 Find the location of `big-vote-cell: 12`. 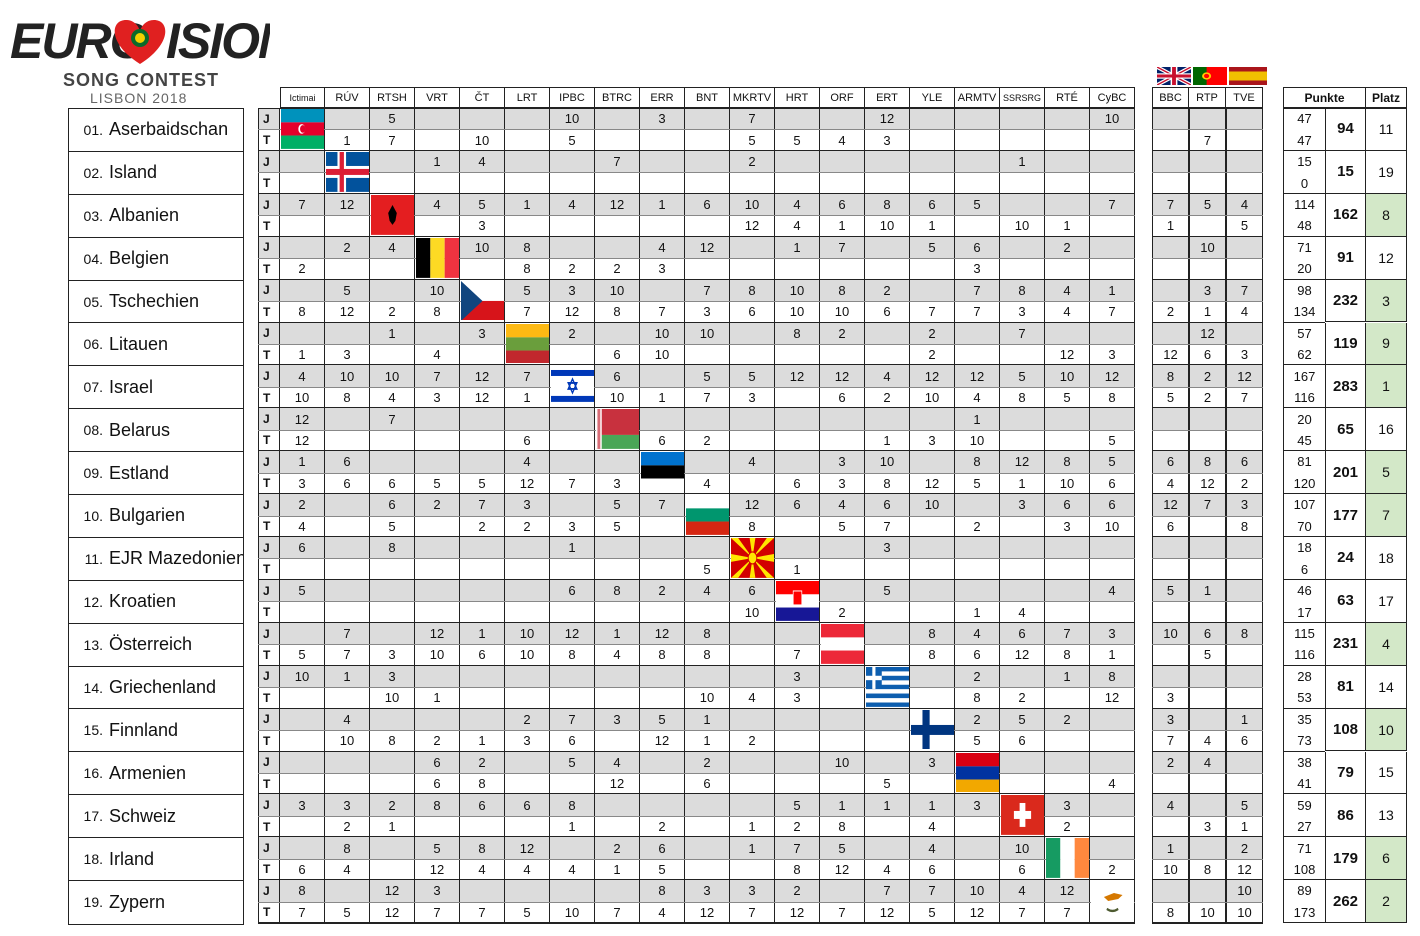

big-vote-cell: 12 is located at coordinates (1244, 869).